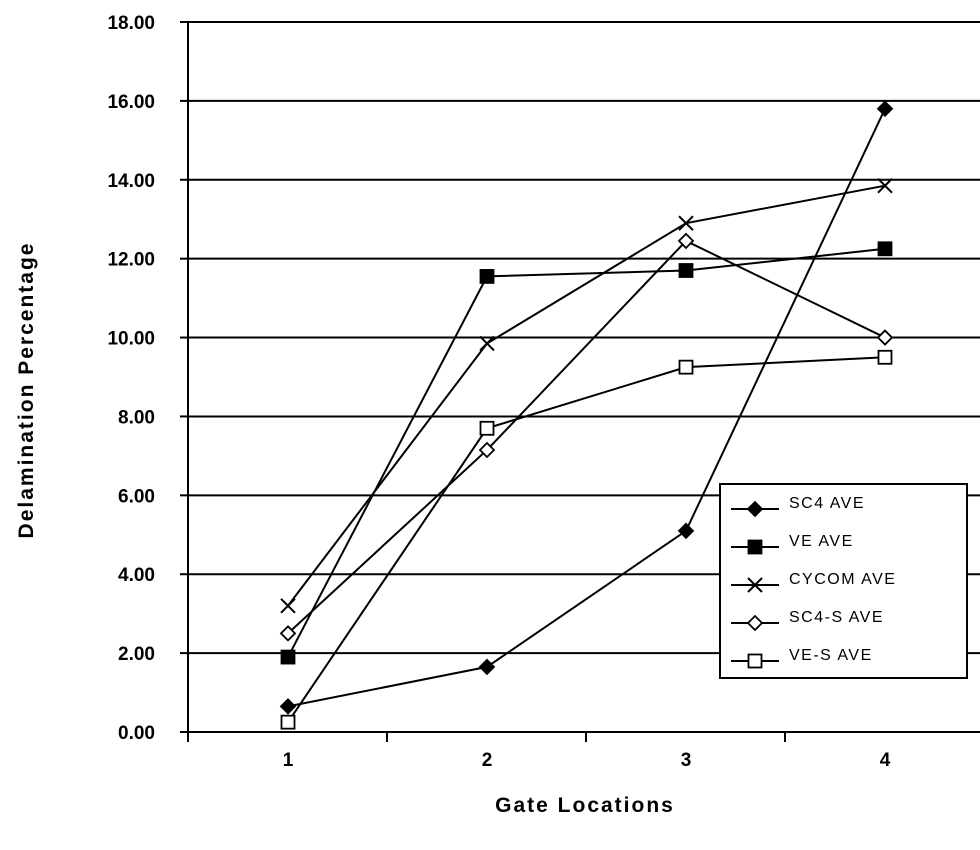  What do you see at coordinates (487, 760) in the screenshot?
I see `x-tick-label: 2` at bounding box center [487, 760].